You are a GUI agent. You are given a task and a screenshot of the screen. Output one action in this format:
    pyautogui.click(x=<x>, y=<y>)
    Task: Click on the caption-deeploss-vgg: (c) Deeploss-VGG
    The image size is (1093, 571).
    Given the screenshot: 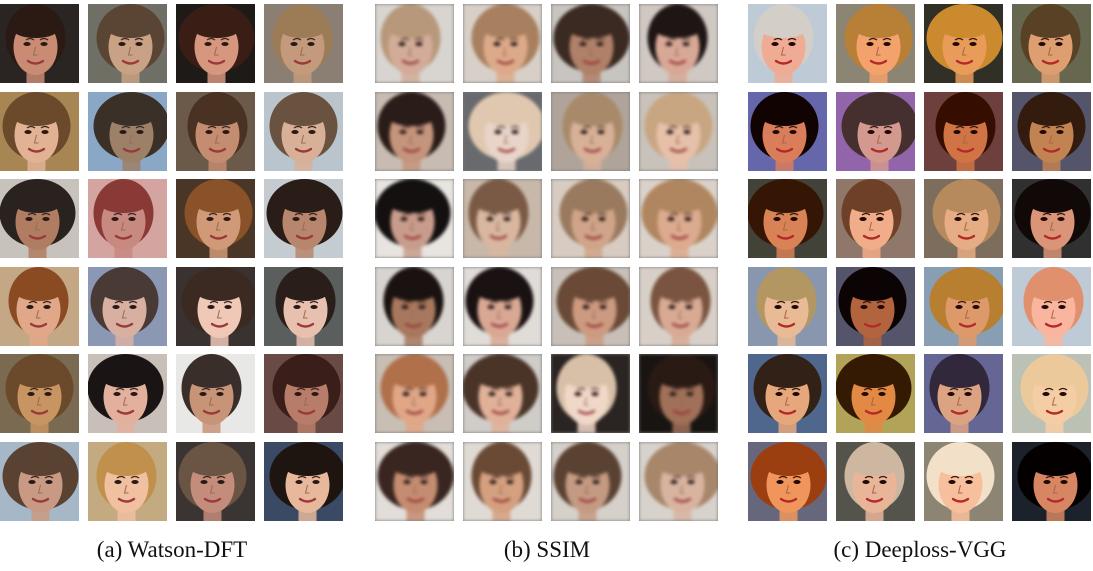 What is the action you would take?
    pyautogui.click(x=920, y=549)
    